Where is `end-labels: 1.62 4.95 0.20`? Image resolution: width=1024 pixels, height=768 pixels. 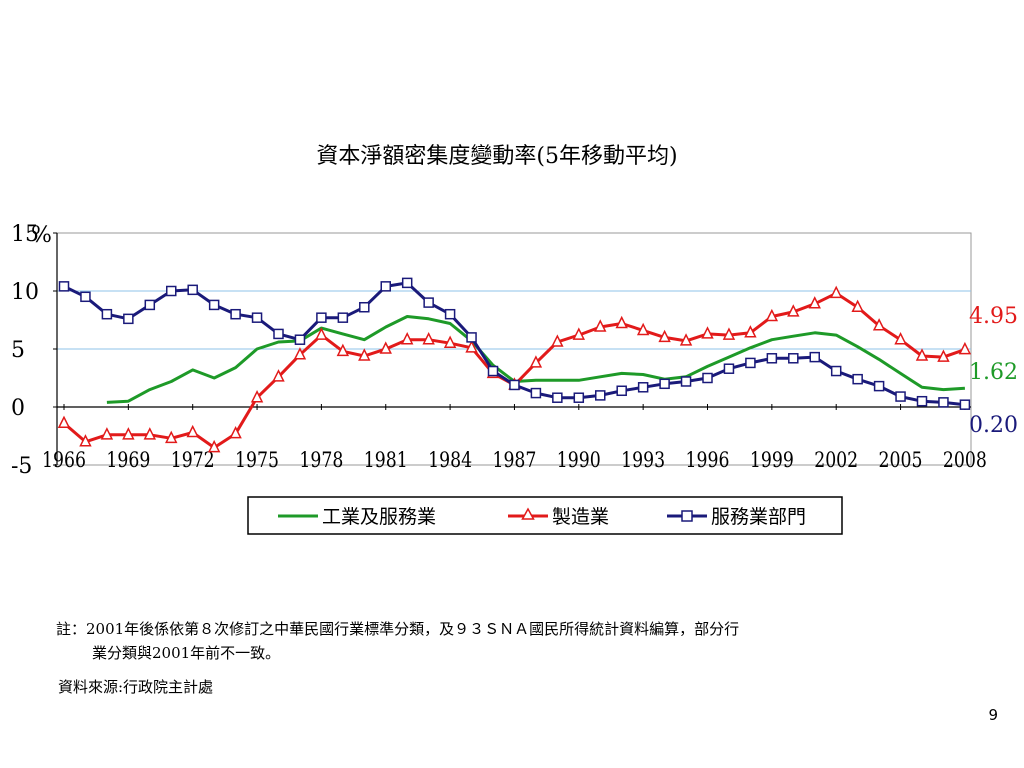 end-labels: 1.62 4.95 0.20 is located at coordinates (993, 371).